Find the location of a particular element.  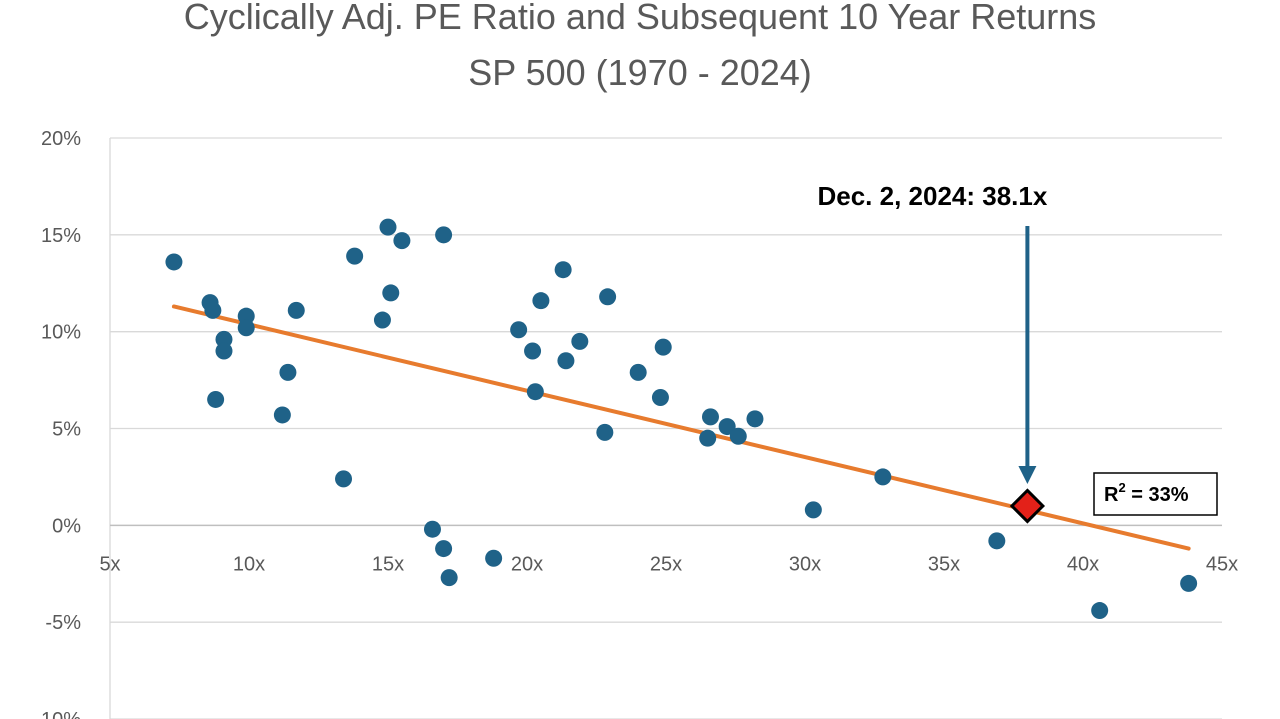

annotation-label: Dec. 2, 2024: 38.1x is located at coordinates (932, 196).